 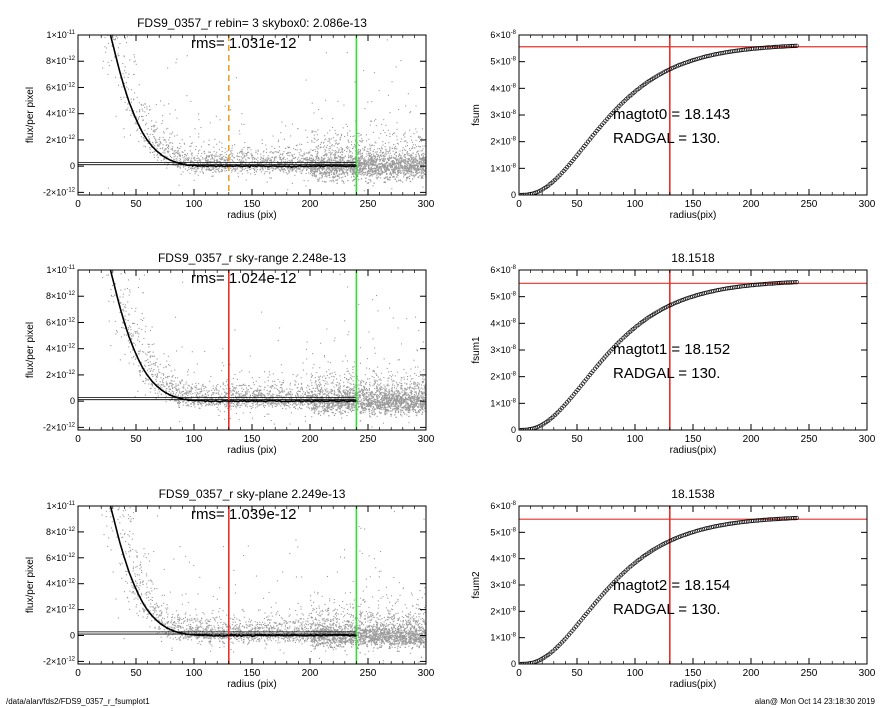 What do you see at coordinates (368, 204) in the screenshot?
I see `x-tick-label: 250` at bounding box center [368, 204].